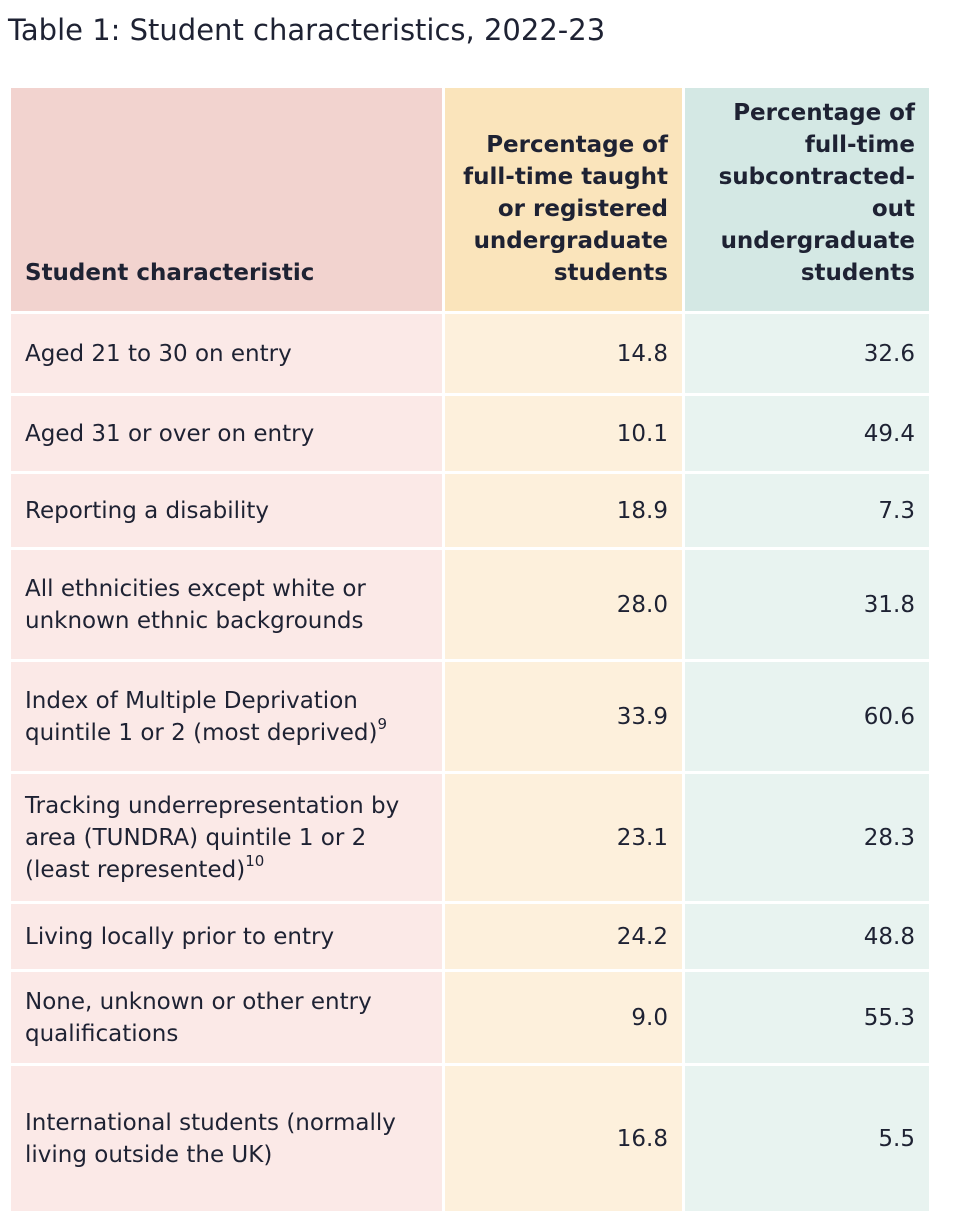  What do you see at coordinates (226, 199) in the screenshot?
I see `header-student-characteristic: Student characteristic` at bounding box center [226, 199].